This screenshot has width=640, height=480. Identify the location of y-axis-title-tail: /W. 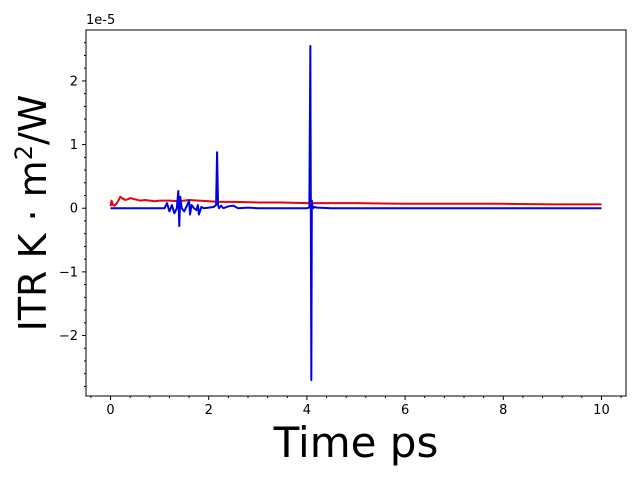
(33, 120).